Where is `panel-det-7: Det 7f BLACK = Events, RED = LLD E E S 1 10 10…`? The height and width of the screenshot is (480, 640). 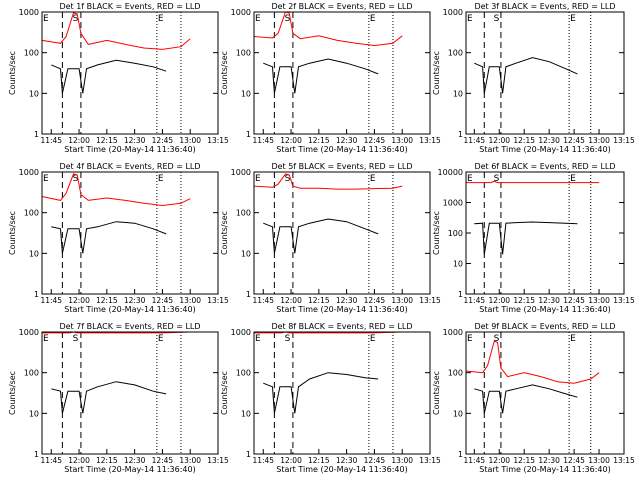
panel-det-7: Det 7f BLACK = Events, RED = LLD E E S 1 10 10… is located at coordinates (118, 398).